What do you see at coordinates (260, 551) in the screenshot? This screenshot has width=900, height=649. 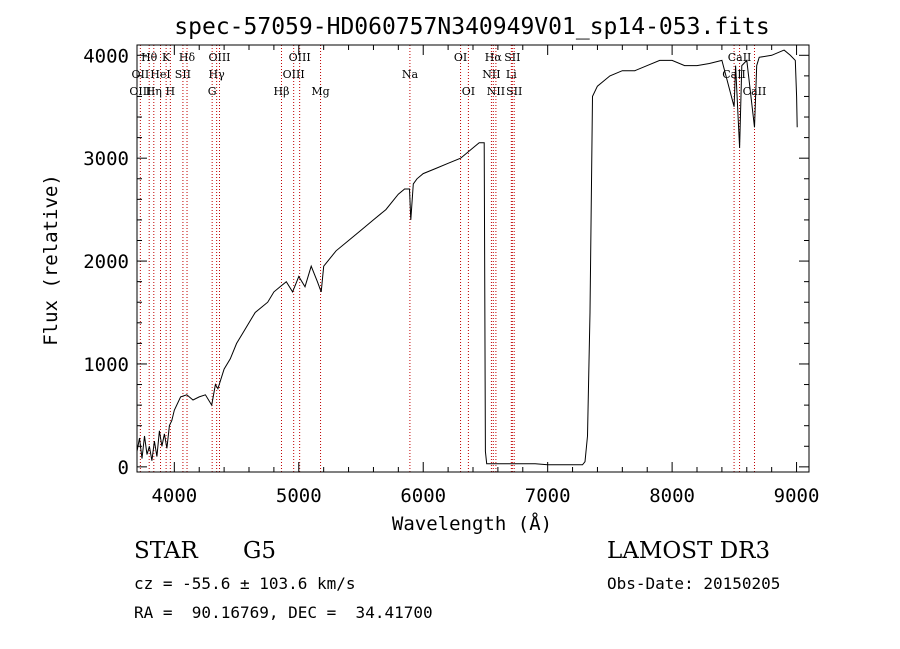 I see `object-subclass: G5` at bounding box center [260, 551].